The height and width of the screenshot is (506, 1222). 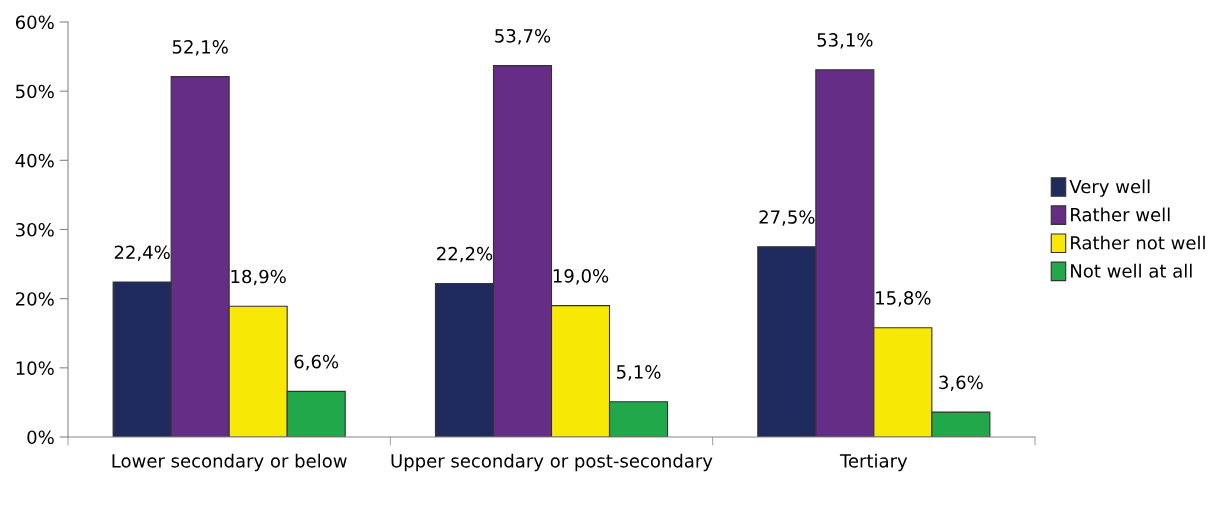 What do you see at coordinates (873, 462) in the screenshot?
I see `x-tick-label: Tertiary` at bounding box center [873, 462].